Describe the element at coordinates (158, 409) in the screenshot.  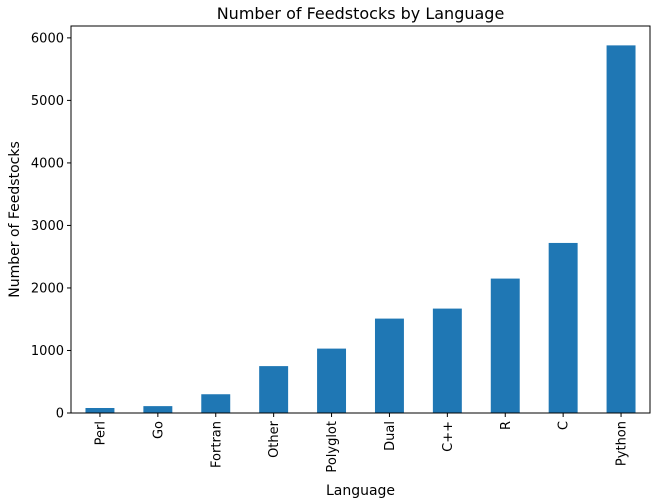
I see `bar-go` at that location.